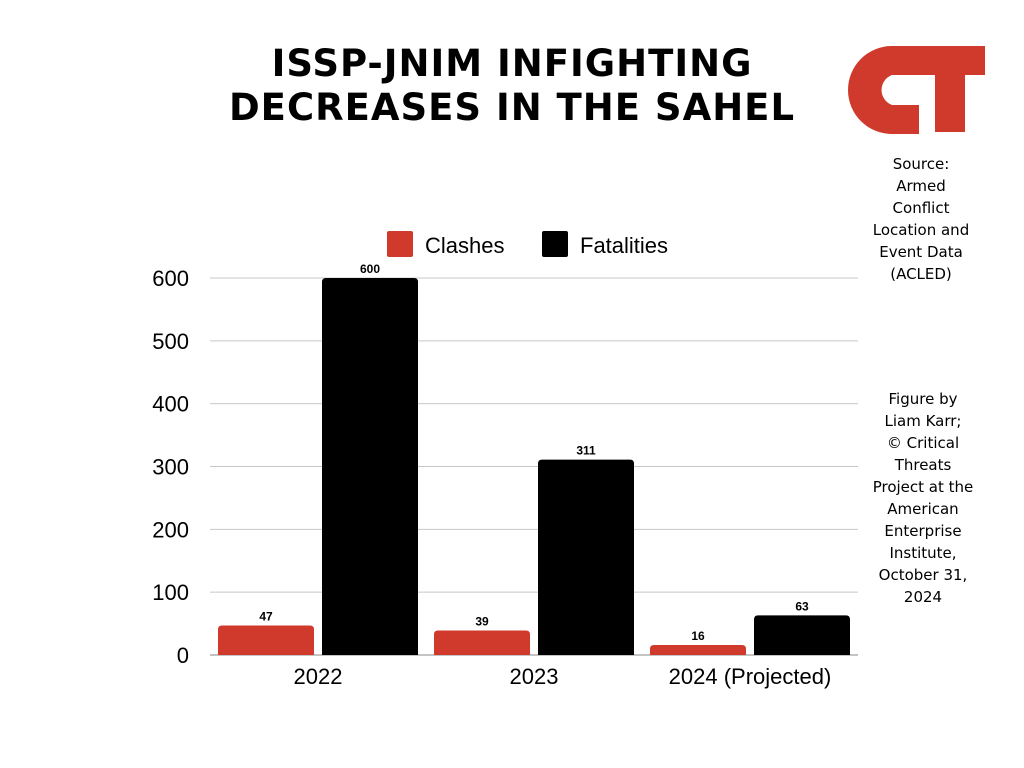  Describe the element at coordinates (370, 269) in the screenshot. I see `data-label: 600` at that location.